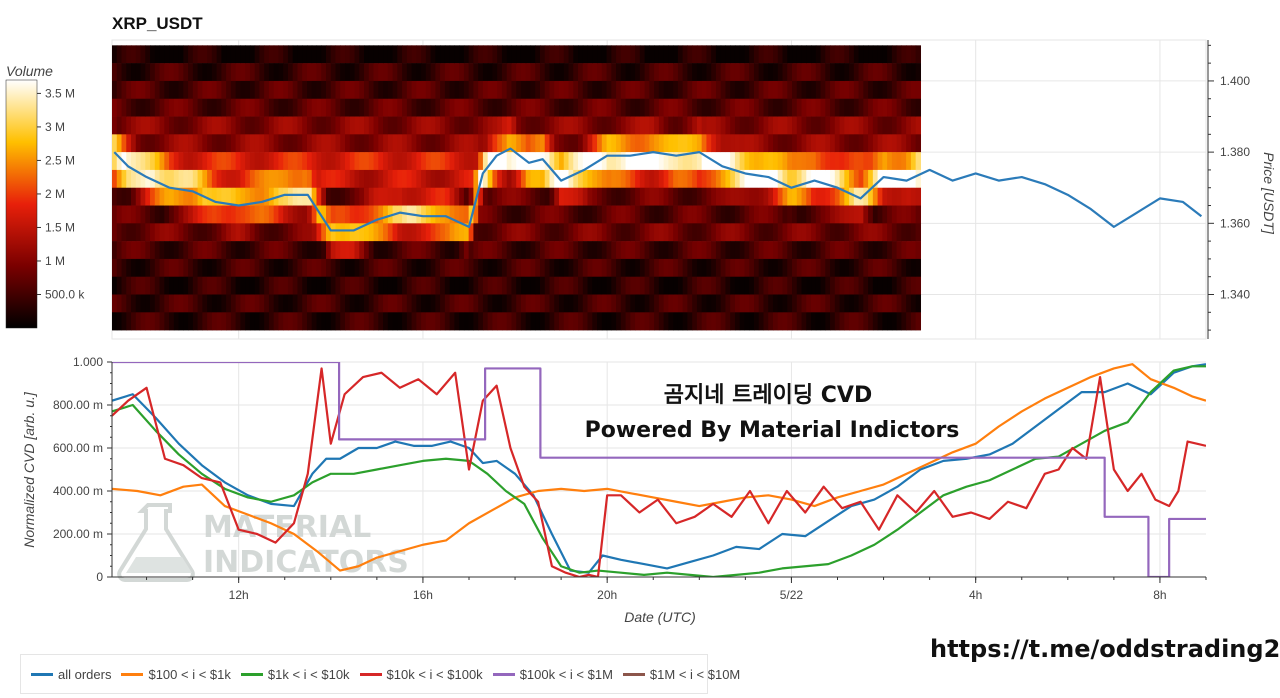  What do you see at coordinates (552, 674) in the screenshot?
I see `legend-item-s100k_1m: $100k < i < $1M` at bounding box center [552, 674].